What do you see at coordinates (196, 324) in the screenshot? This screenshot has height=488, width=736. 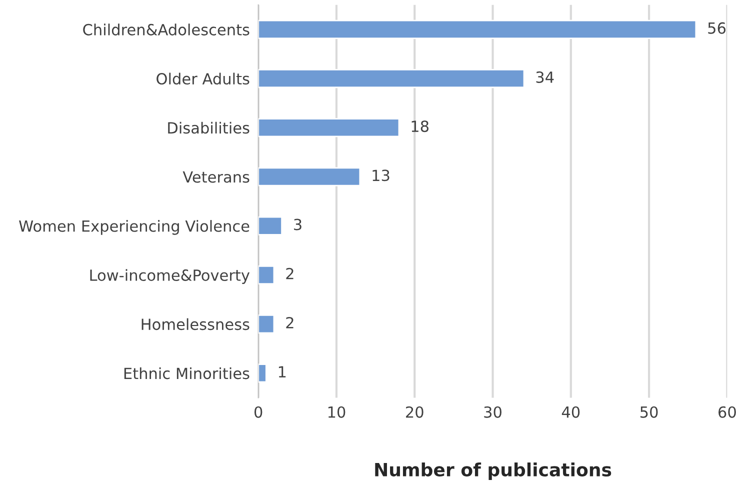 I see `y-tick-label: Homelessness` at bounding box center [196, 324].